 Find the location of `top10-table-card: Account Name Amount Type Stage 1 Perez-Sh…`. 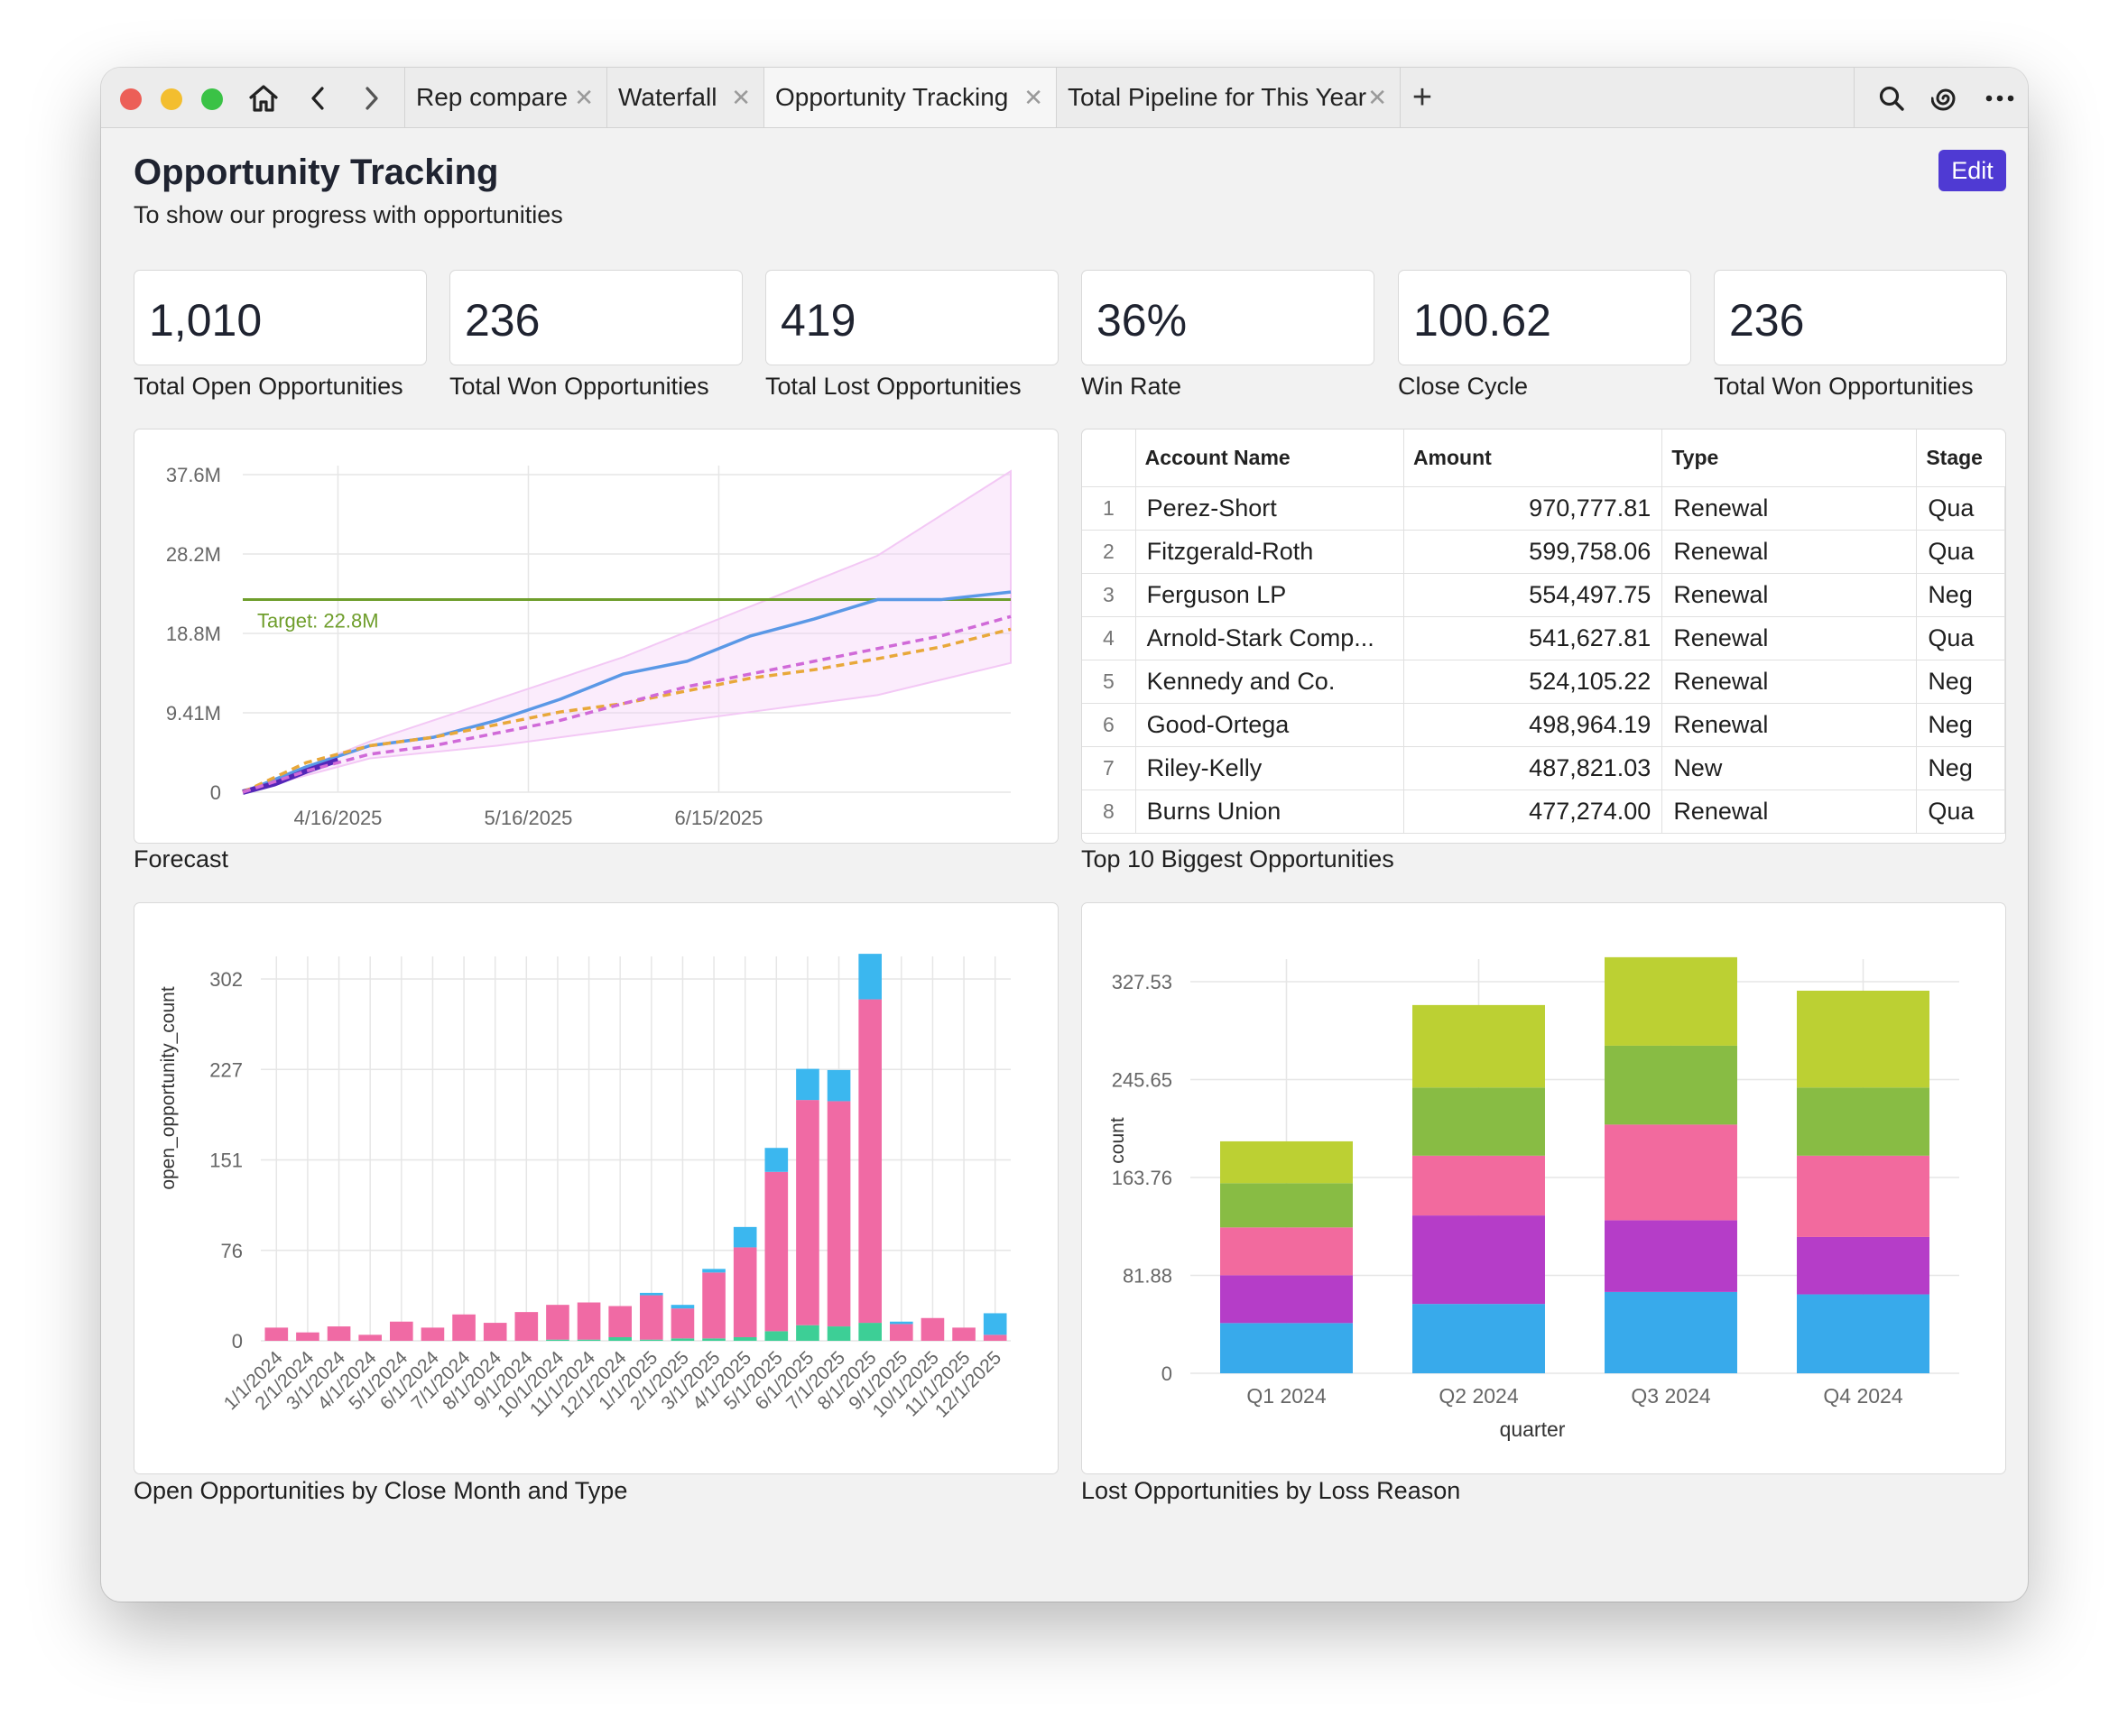

top10-table-card: Account Name Amount Type Stage 1 Perez-Sh… is located at coordinates (1543, 636).